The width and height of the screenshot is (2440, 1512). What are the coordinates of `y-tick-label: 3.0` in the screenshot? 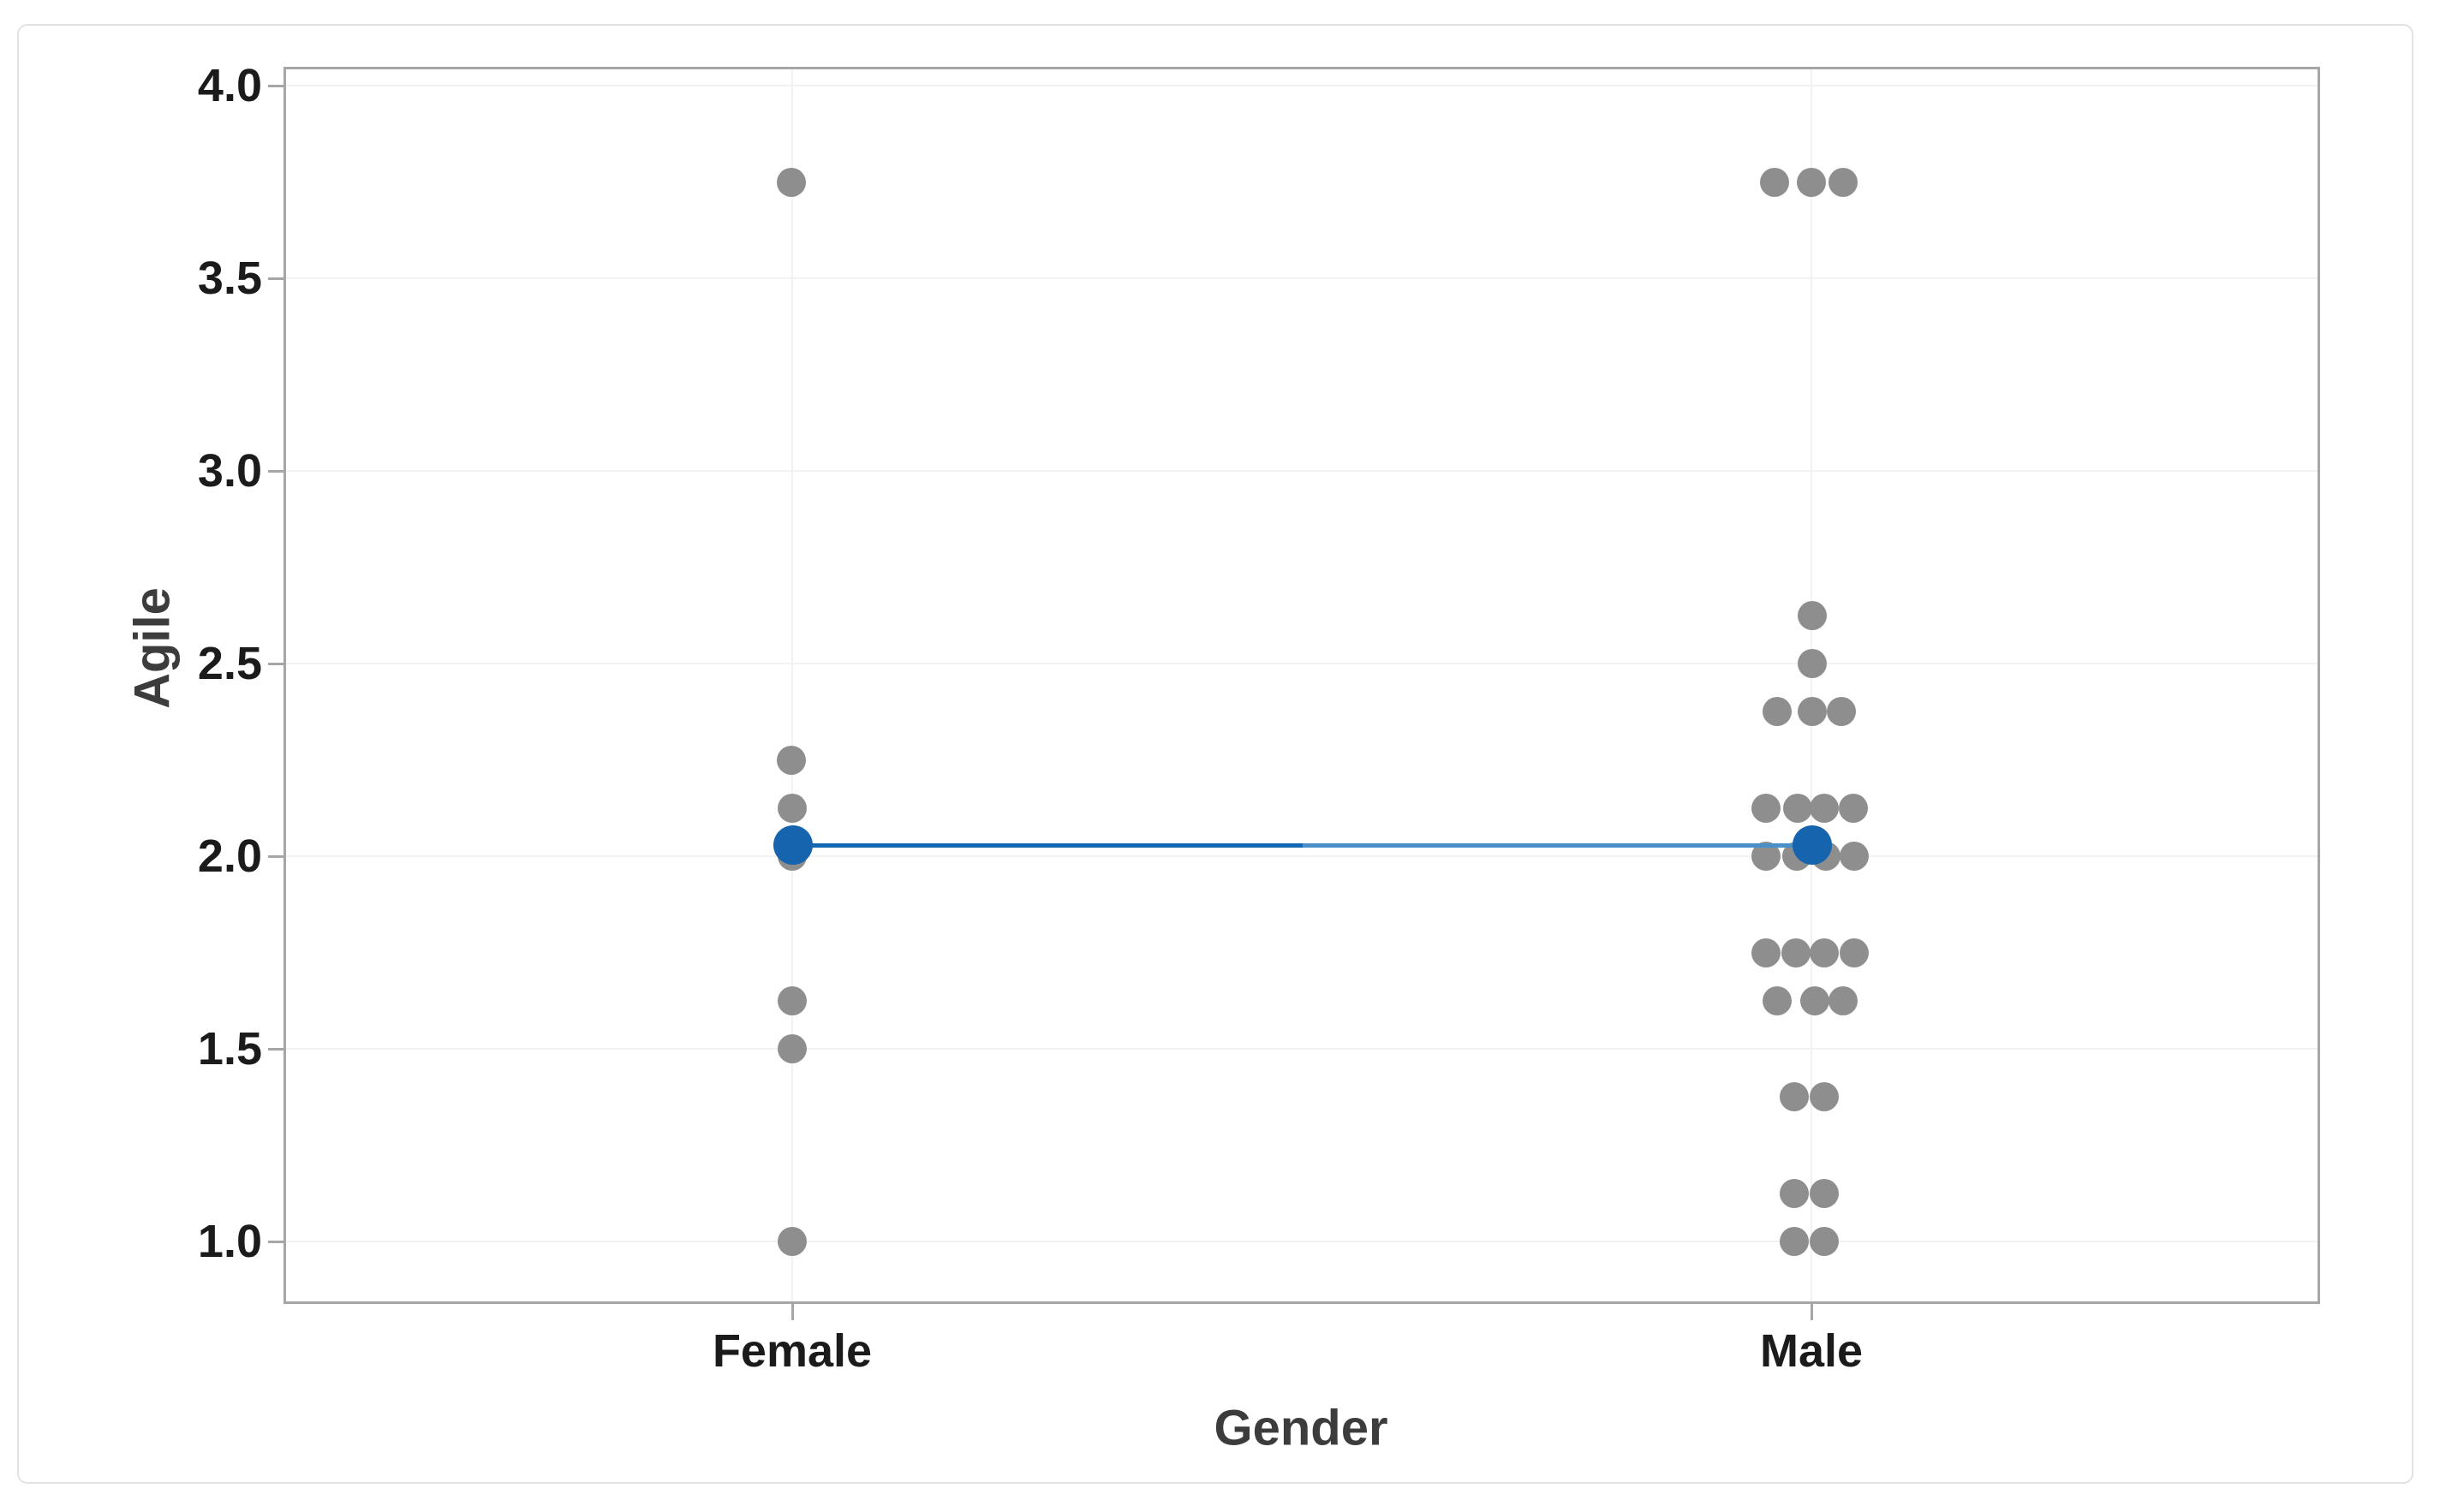 It's located at (229, 471).